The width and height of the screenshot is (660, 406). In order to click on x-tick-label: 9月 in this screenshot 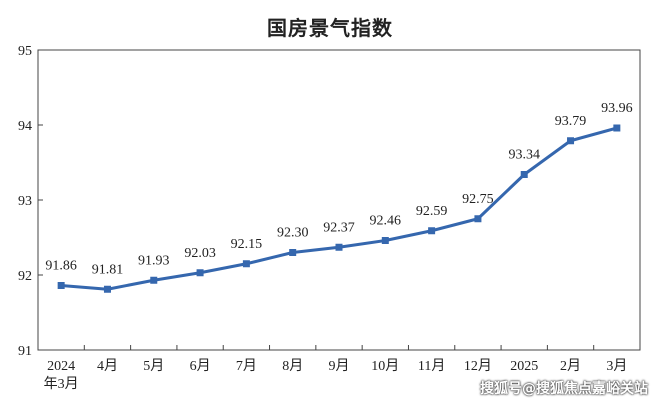, I will do `click(339, 366)`.